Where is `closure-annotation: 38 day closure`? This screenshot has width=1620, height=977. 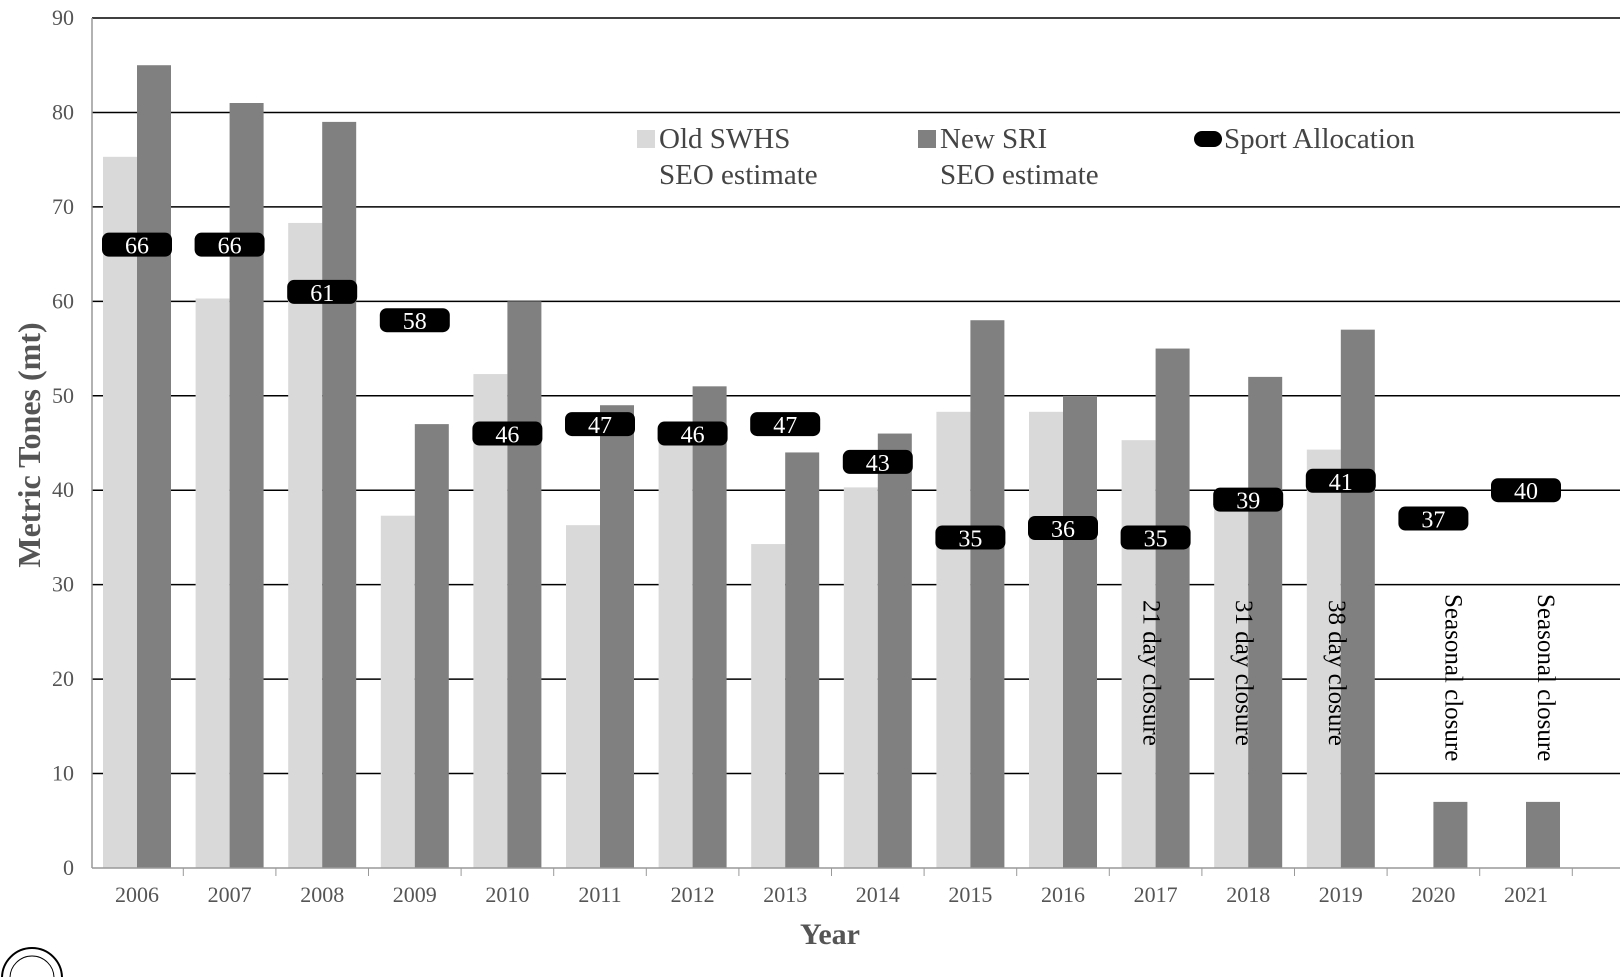 closure-annotation: 38 day closure is located at coordinates (1336, 673).